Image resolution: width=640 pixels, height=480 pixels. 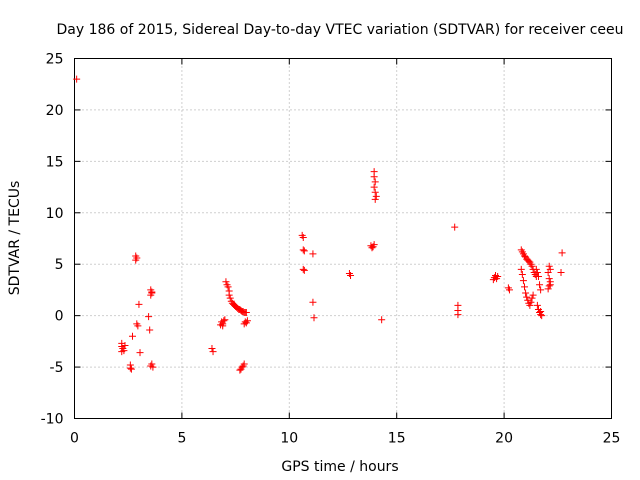 I want to click on y-tick-label: -5, so click(x=57, y=368).